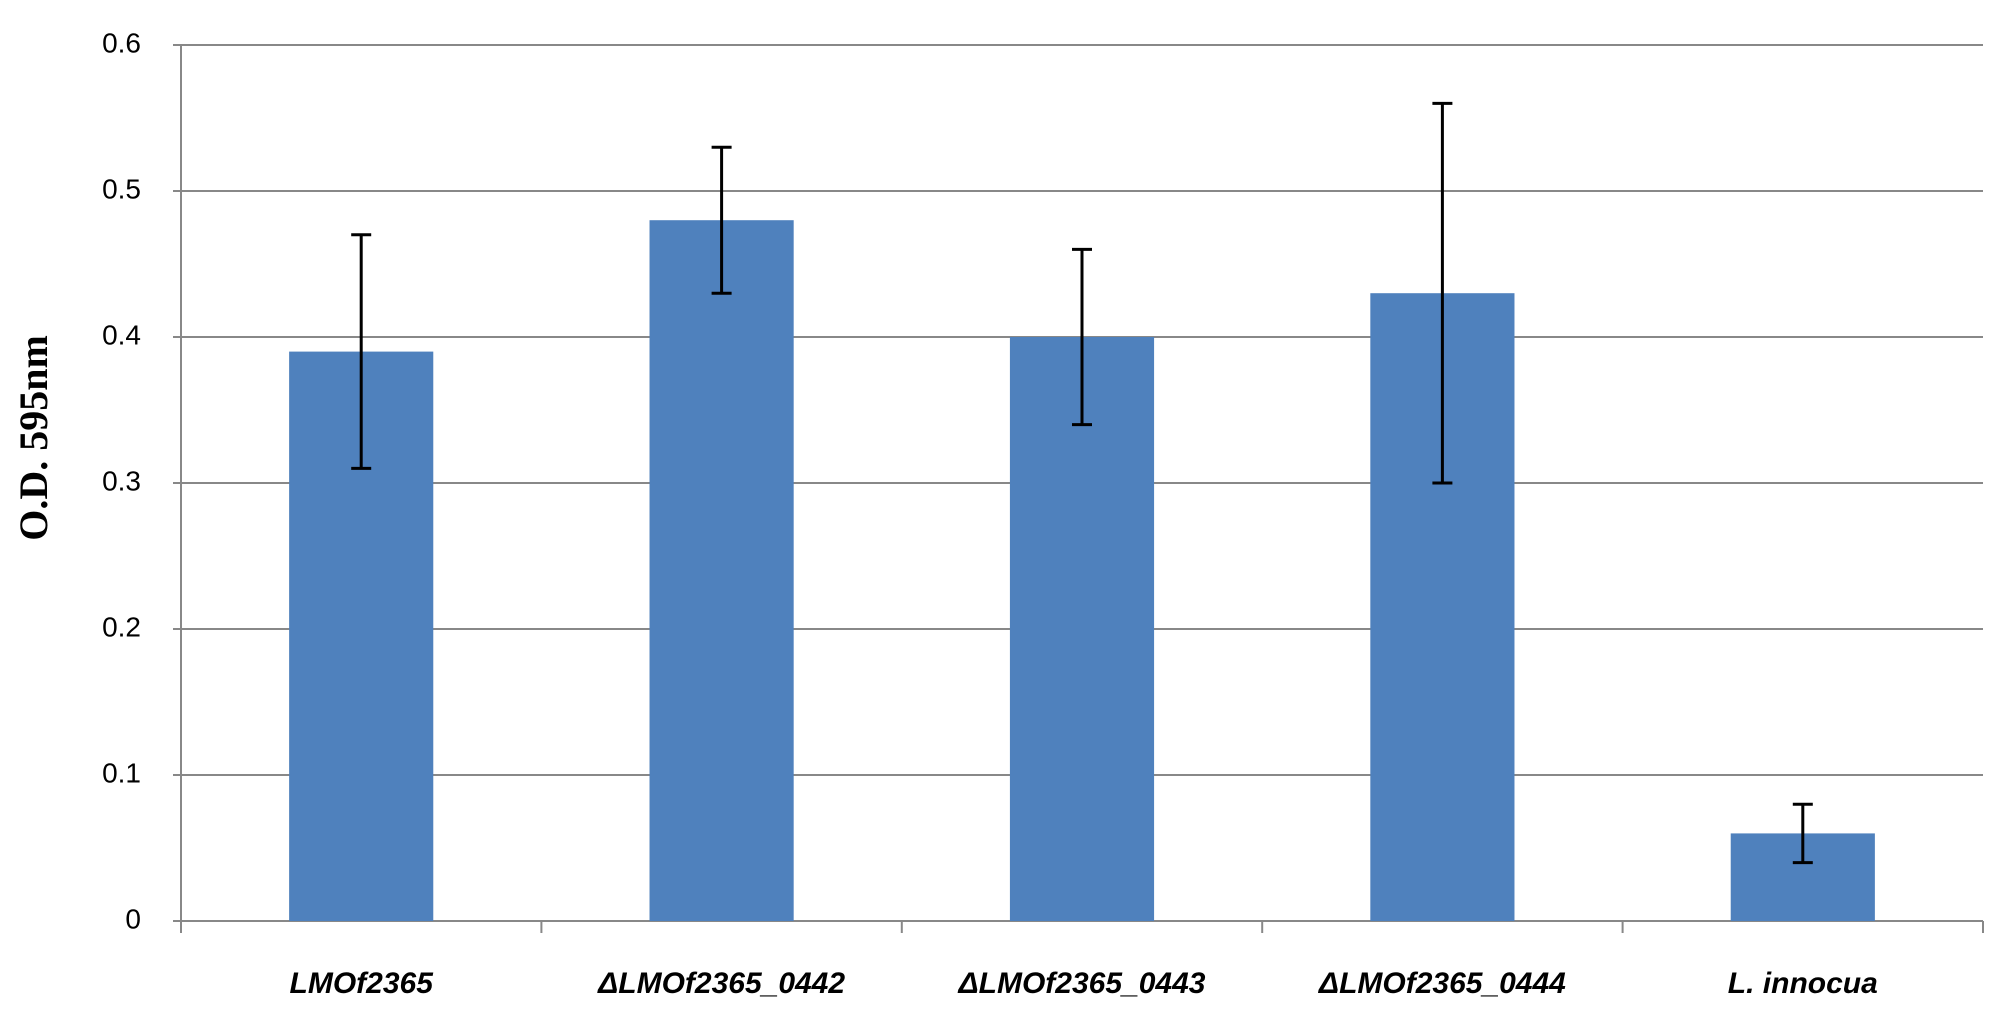  I want to click on x-tick-label: ΔLMOf2365_0444, so click(1442, 983).